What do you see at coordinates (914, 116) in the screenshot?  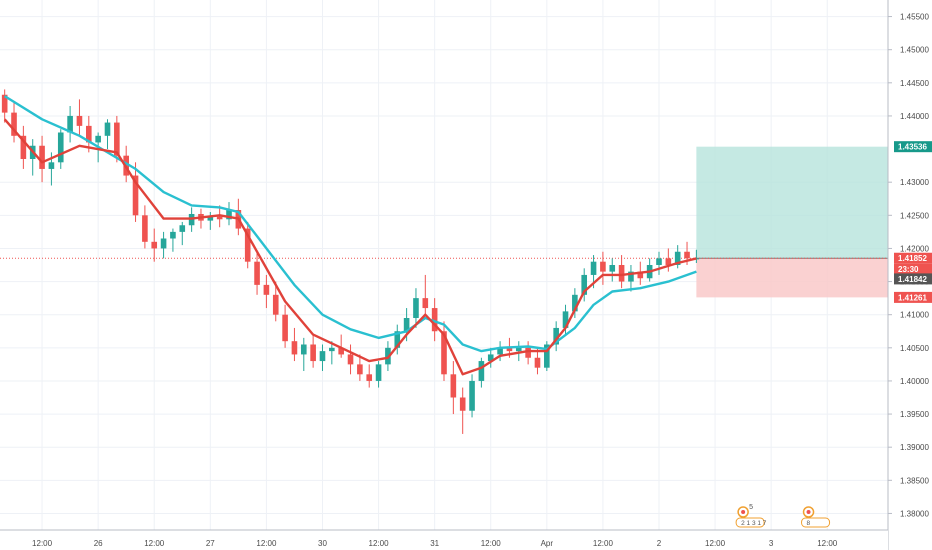 I see `price-tick-label: 1.44000` at bounding box center [914, 116].